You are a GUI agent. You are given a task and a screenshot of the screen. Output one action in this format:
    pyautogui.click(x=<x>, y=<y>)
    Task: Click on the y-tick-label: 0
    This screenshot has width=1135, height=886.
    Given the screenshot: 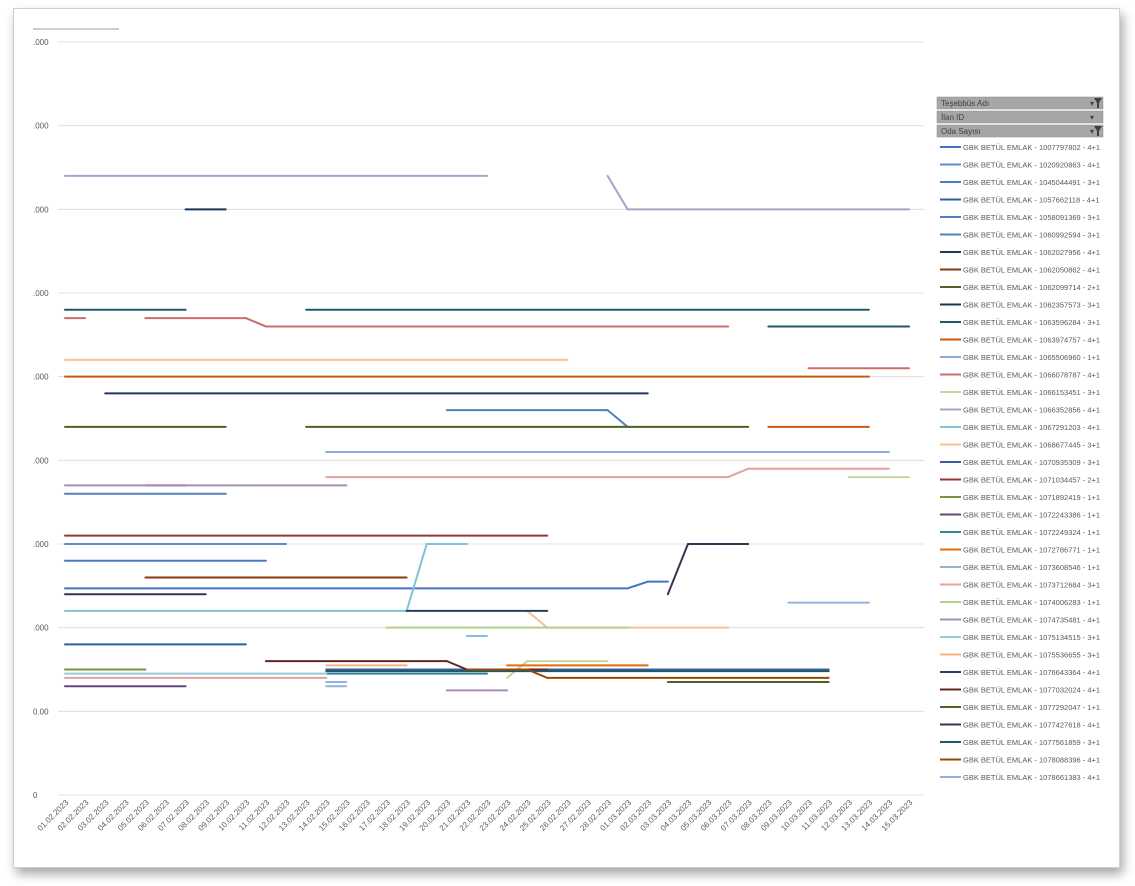 What is the action you would take?
    pyautogui.click(x=35, y=795)
    